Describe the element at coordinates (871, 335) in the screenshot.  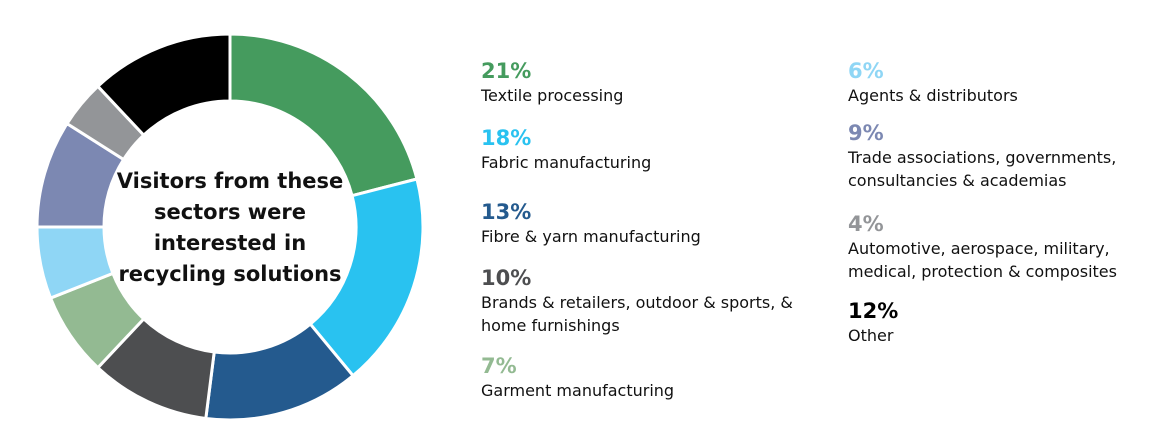
I see `legend-label: Other` at that location.